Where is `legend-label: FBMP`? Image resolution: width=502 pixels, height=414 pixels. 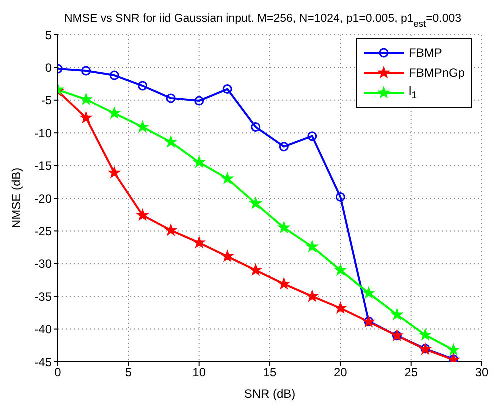 legend-label: FBMP is located at coordinates (425, 53).